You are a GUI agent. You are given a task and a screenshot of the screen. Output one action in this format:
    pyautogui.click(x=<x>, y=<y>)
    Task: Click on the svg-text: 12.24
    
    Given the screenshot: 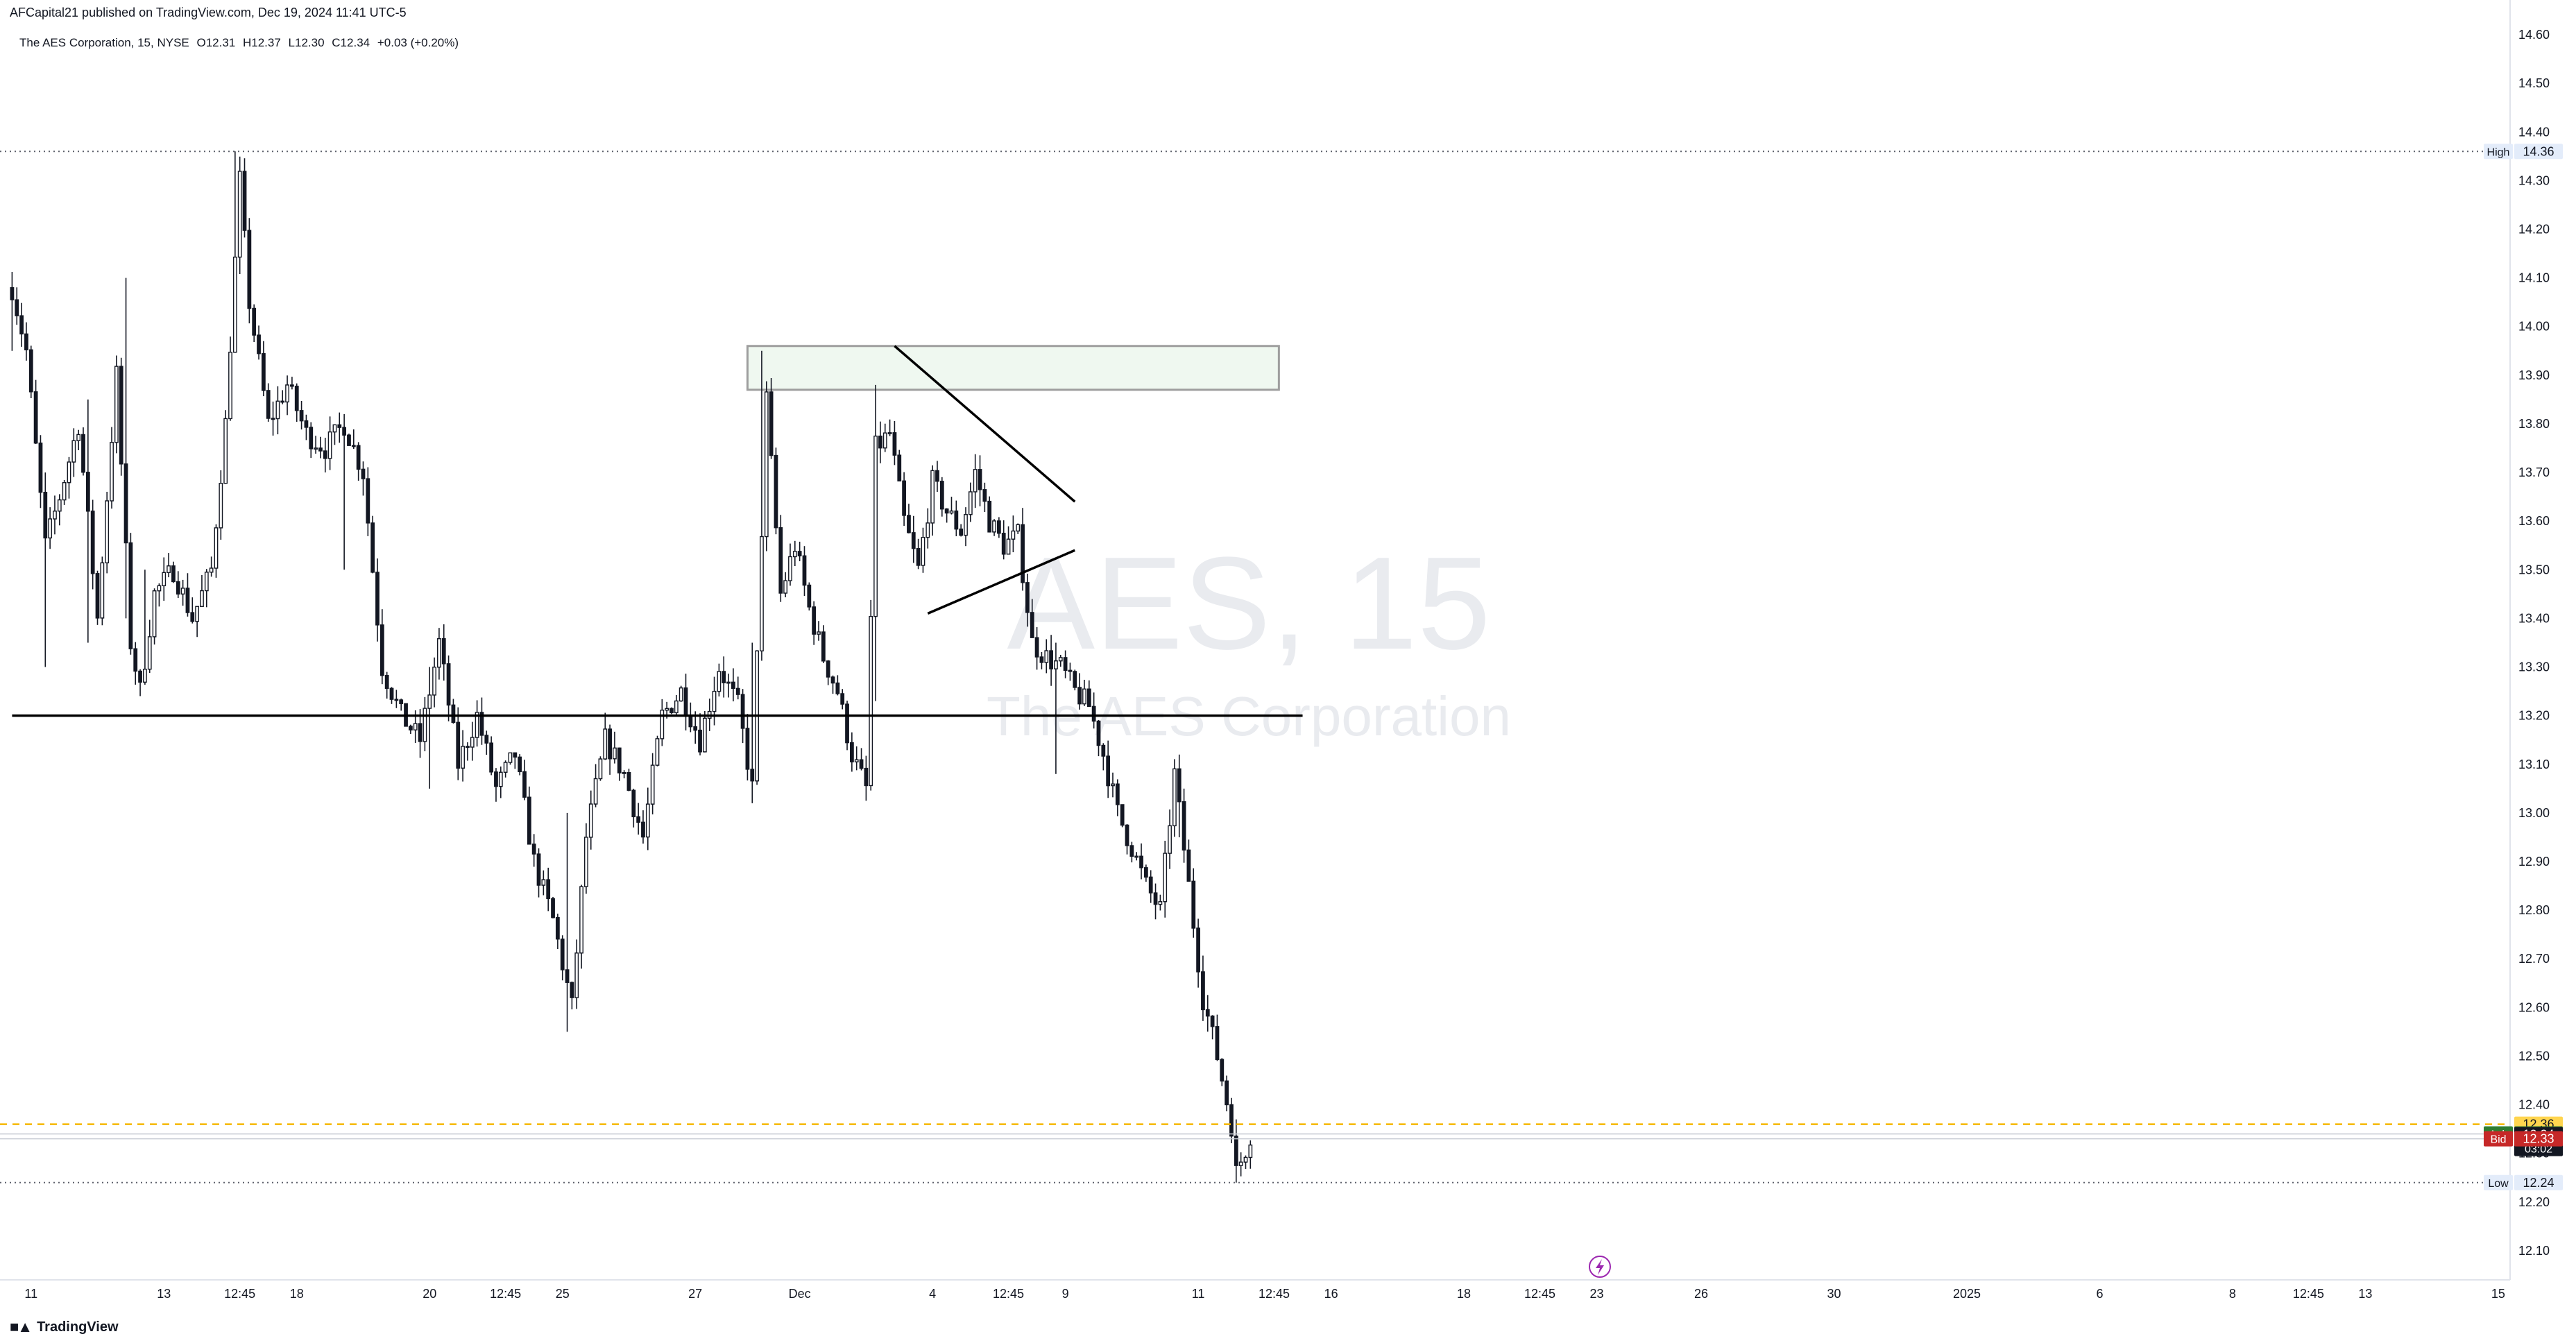 What is the action you would take?
    pyautogui.click(x=2538, y=1183)
    